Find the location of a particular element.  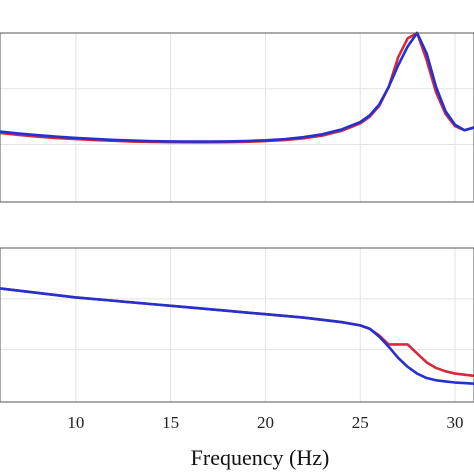

x-axis-label: Frequency (Hz) is located at coordinates (260, 457).